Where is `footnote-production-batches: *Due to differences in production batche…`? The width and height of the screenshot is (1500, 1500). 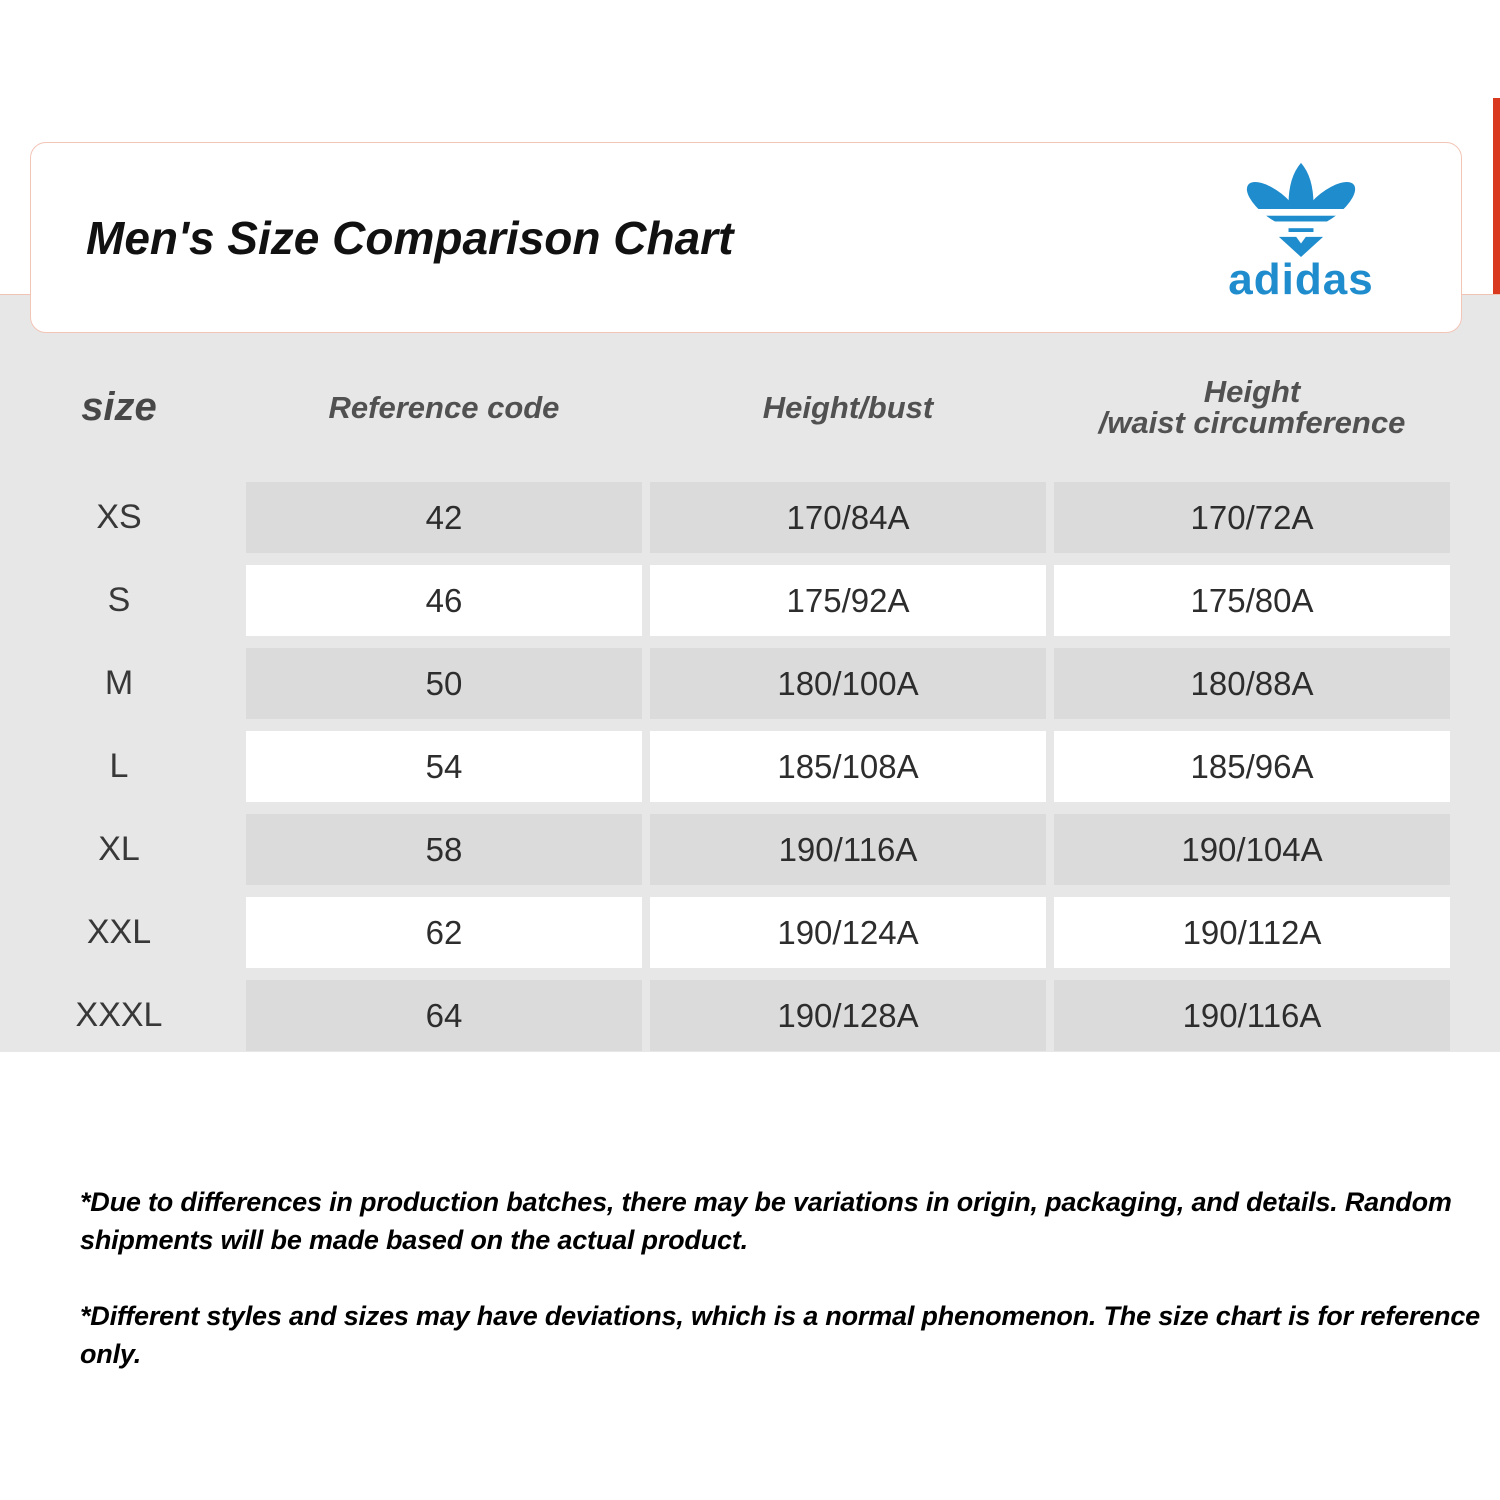 footnote-production-batches: *Due to differences in production batche… is located at coordinates (766, 1221).